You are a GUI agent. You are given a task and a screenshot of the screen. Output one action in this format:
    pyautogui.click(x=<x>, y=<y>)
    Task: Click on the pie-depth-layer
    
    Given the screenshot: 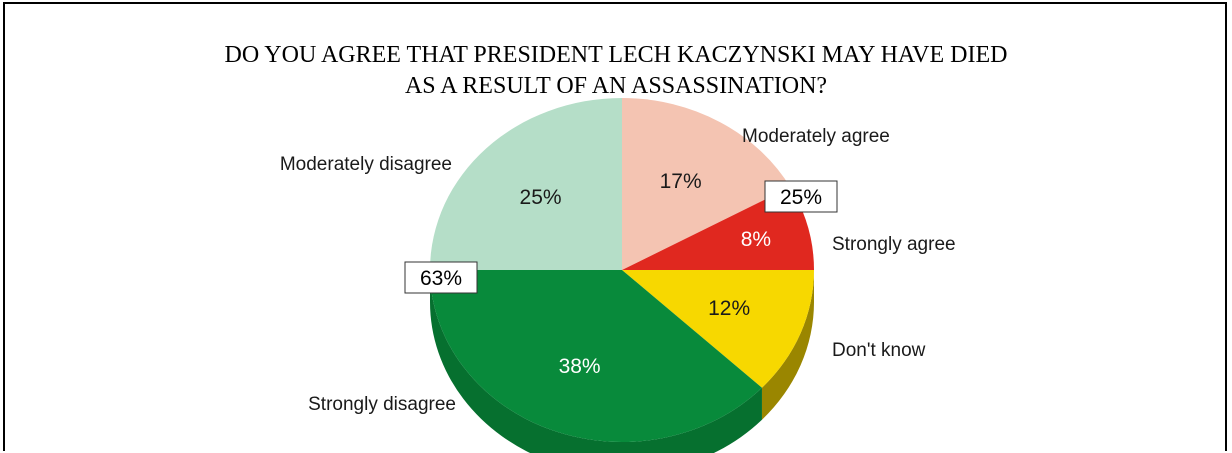 What is the action you would take?
    pyautogui.click(x=622, y=361)
    